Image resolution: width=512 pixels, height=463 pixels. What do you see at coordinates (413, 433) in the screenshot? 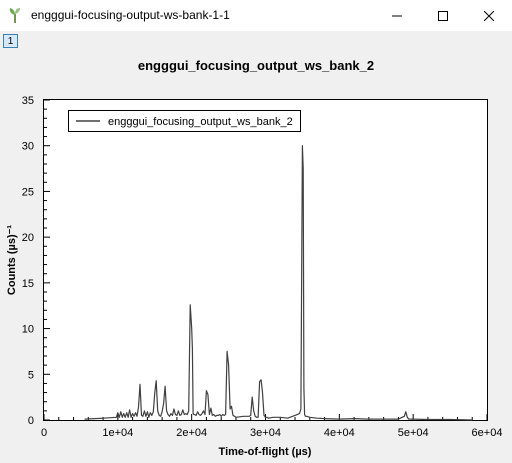
I see `x-tick-label: 5e+04` at bounding box center [413, 433].